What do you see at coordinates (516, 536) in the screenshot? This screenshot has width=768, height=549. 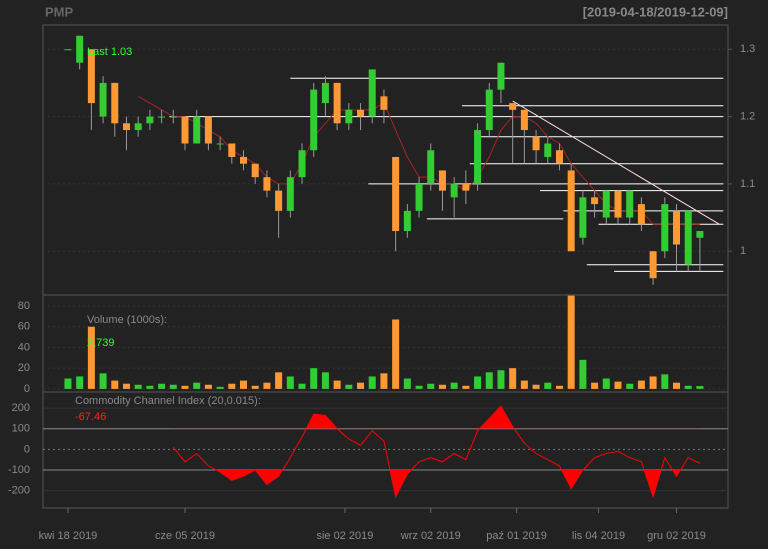 I see `x-tick-label: paź 01 2019` at bounding box center [516, 536].